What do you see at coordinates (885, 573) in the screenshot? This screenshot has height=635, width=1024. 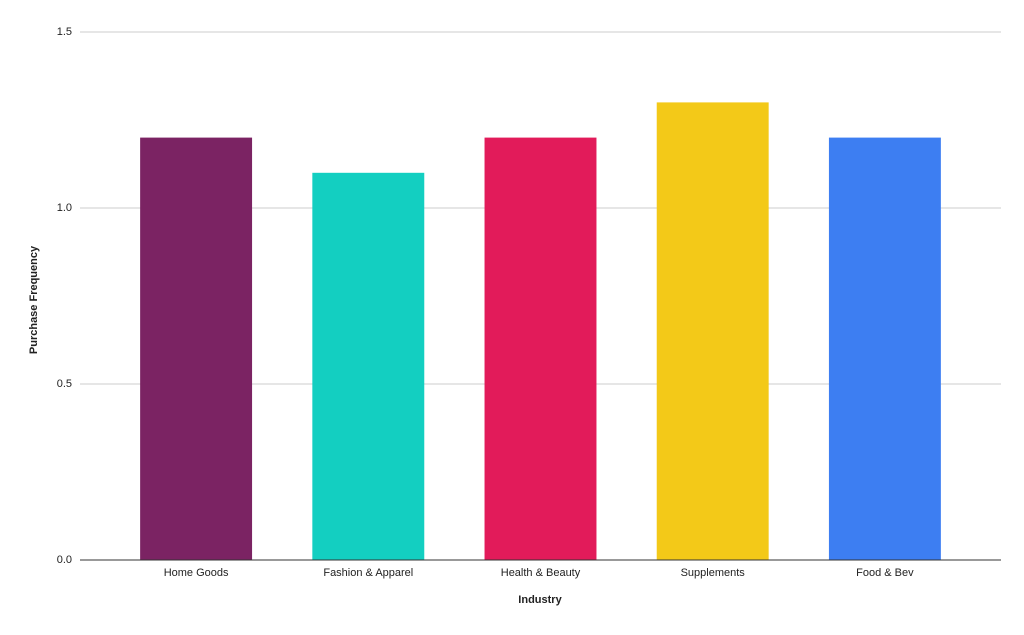 I see `x-tick-label: Food & Bev` at bounding box center [885, 573].